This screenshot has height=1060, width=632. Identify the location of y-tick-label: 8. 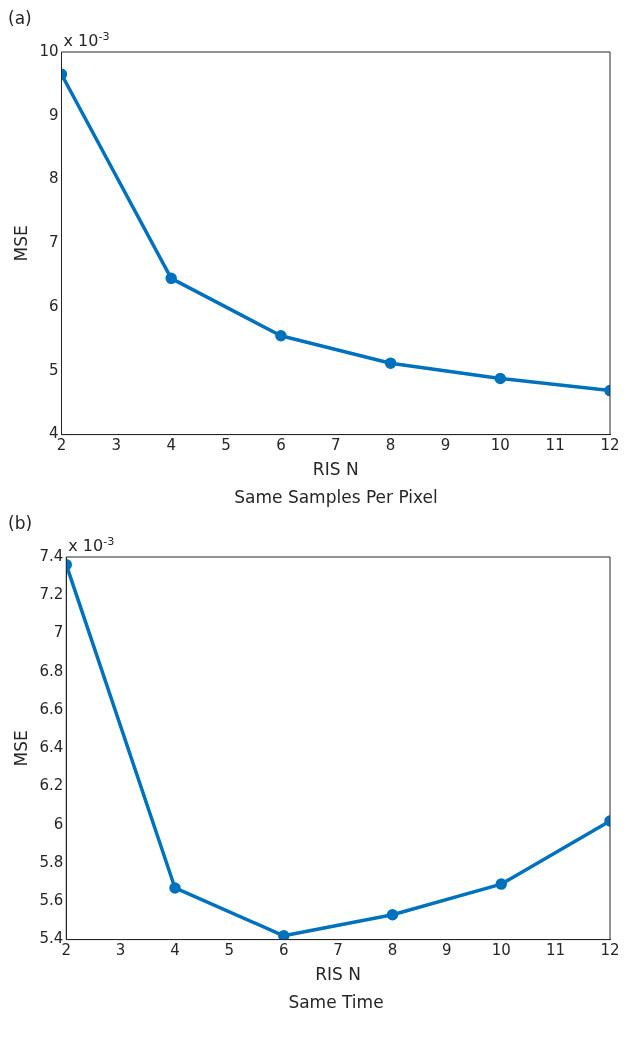
(53, 178).